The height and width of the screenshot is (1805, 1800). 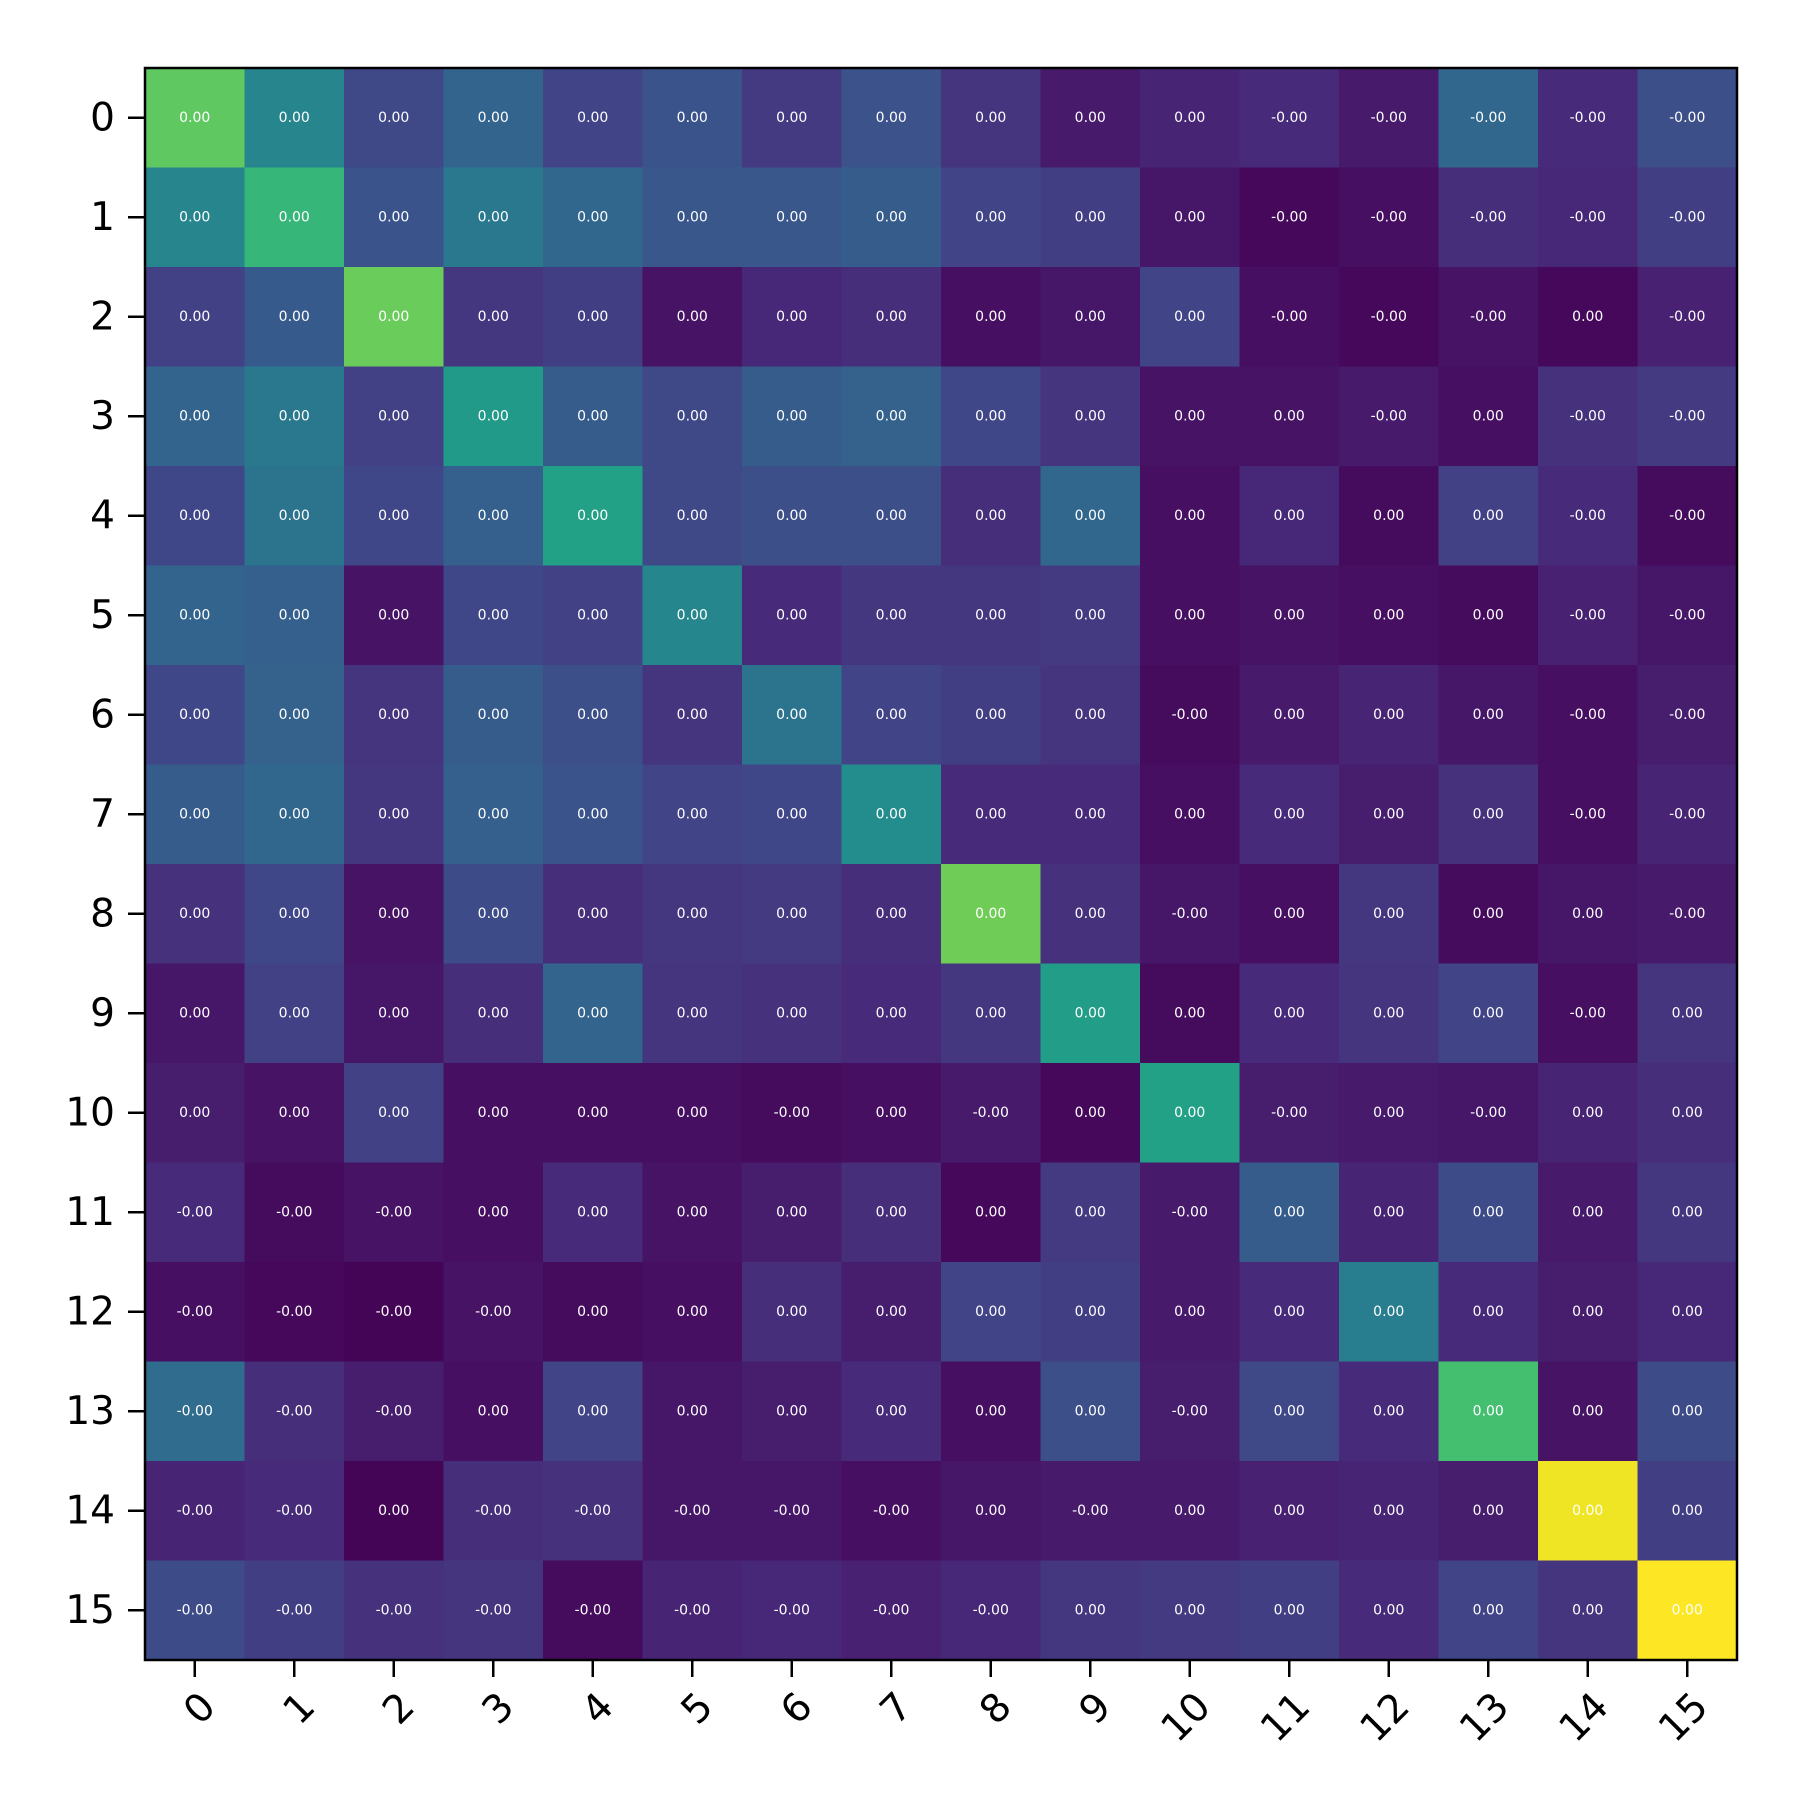 I want to click on heatmap-cell-r9-c9, so click(x=1090, y=1013).